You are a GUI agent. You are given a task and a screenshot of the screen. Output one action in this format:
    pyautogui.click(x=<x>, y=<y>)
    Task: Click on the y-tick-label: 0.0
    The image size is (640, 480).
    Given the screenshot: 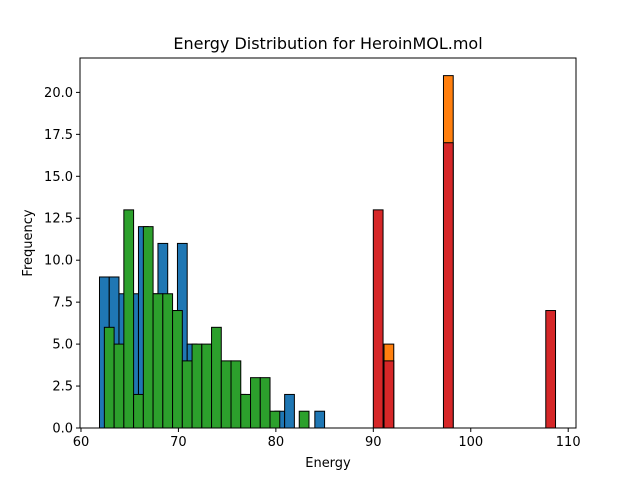 What is the action you would take?
    pyautogui.click(x=62, y=429)
    